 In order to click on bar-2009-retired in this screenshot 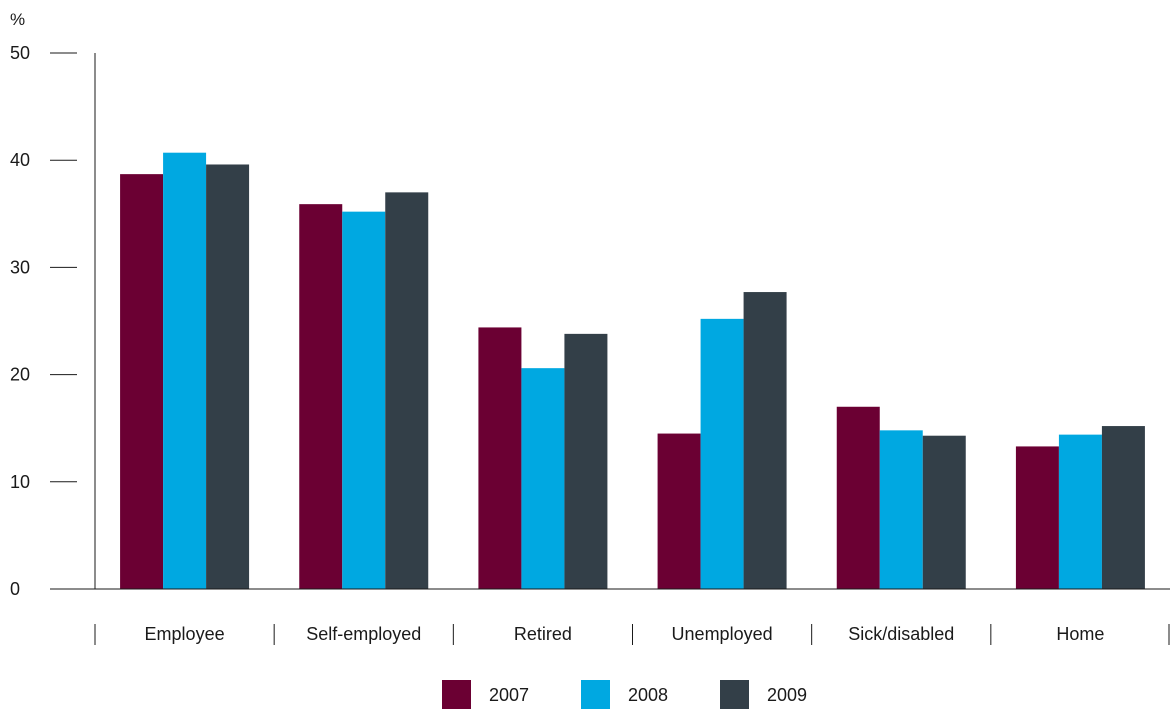, I will do `click(586, 461)`.